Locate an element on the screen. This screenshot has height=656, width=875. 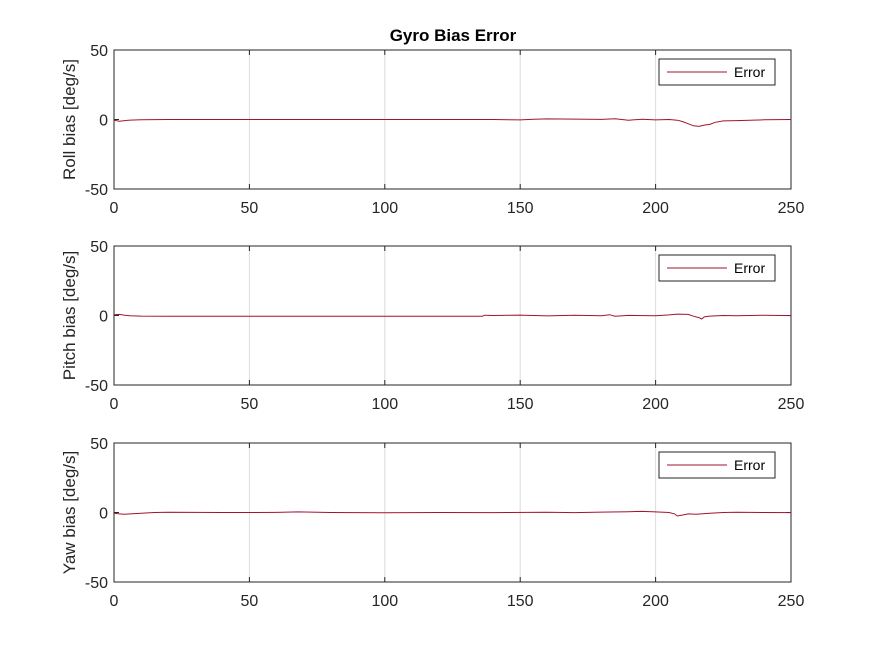
pitch-x-tick-label: 200 is located at coordinates (655, 404).